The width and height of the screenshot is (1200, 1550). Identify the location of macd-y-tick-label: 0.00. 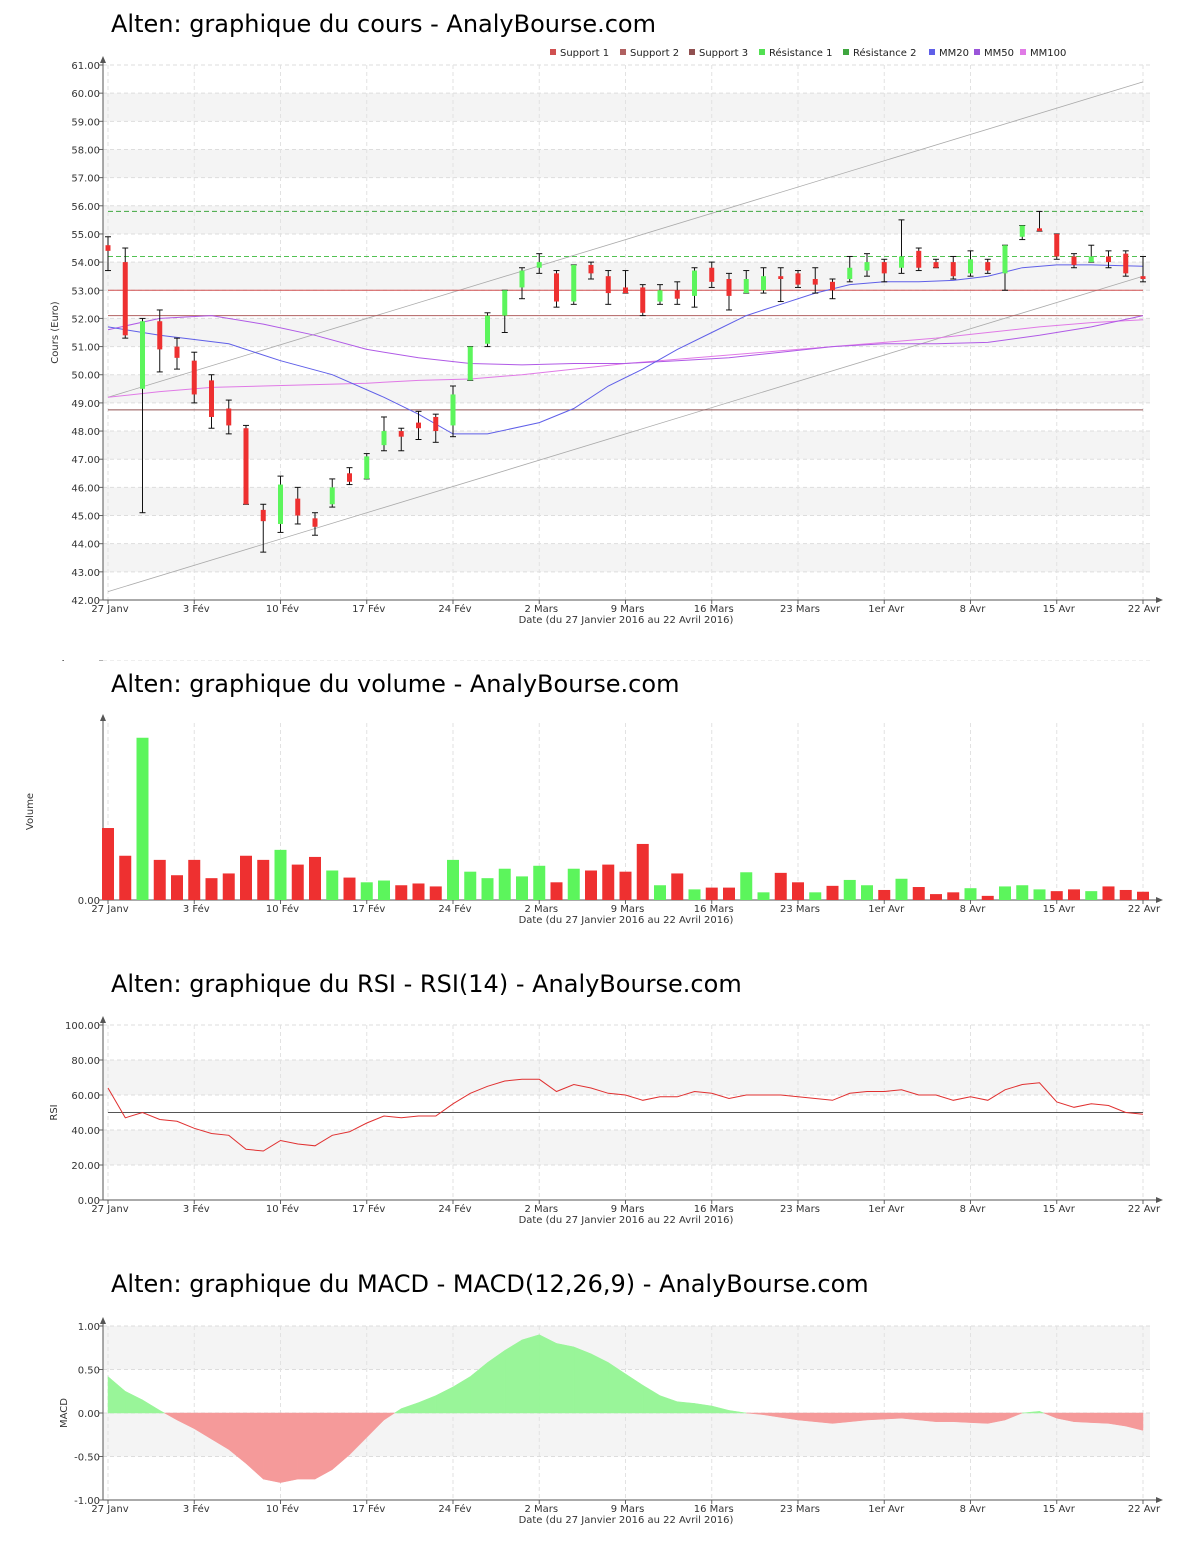
(89, 1414).